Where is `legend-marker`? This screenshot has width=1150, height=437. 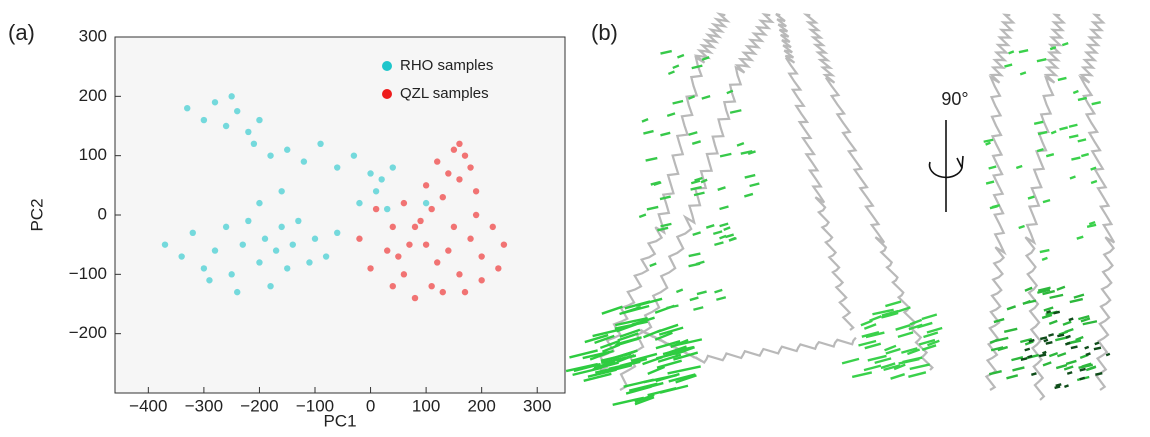
legend-marker is located at coordinates (387, 66).